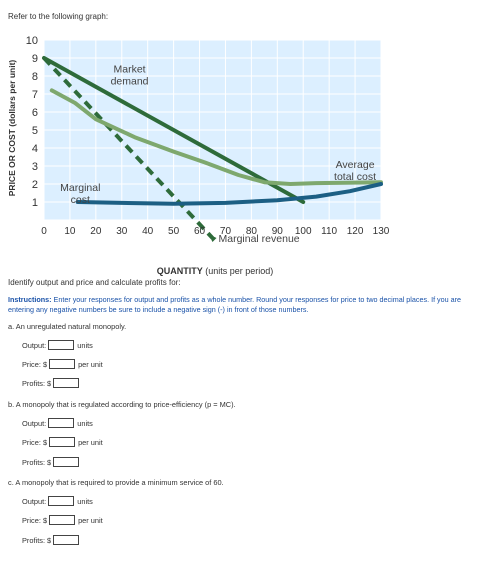  Describe the element at coordinates (35, 185) in the screenshot. I see `y-tick-label: 2` at that location.